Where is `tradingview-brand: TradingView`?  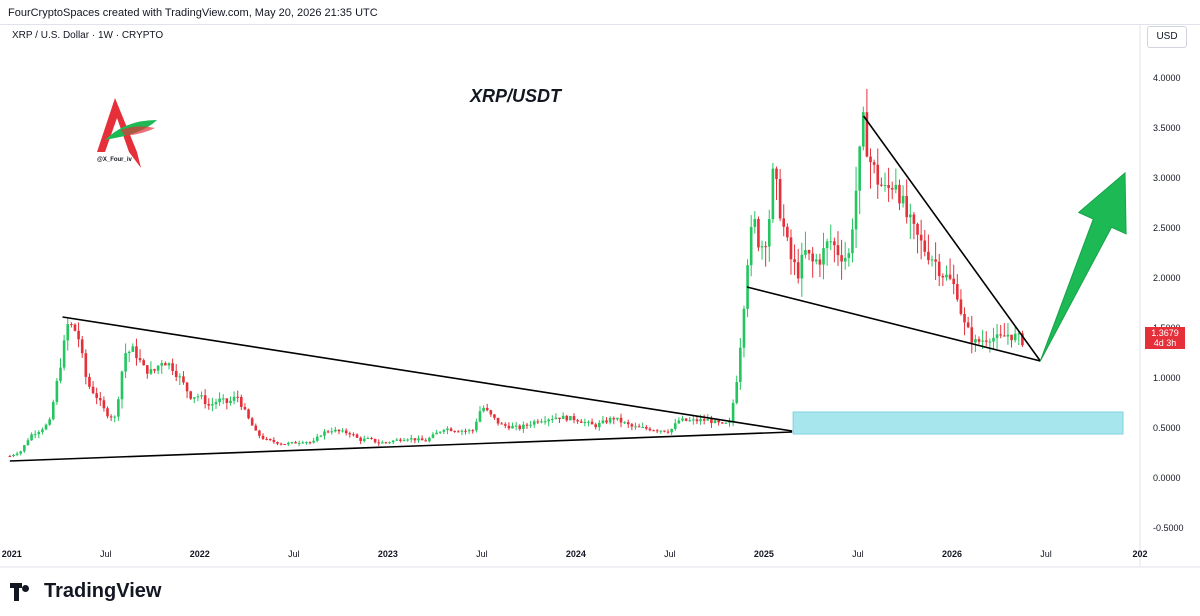 tradingview-brand: TradingView is located at coordinates (103, 591).